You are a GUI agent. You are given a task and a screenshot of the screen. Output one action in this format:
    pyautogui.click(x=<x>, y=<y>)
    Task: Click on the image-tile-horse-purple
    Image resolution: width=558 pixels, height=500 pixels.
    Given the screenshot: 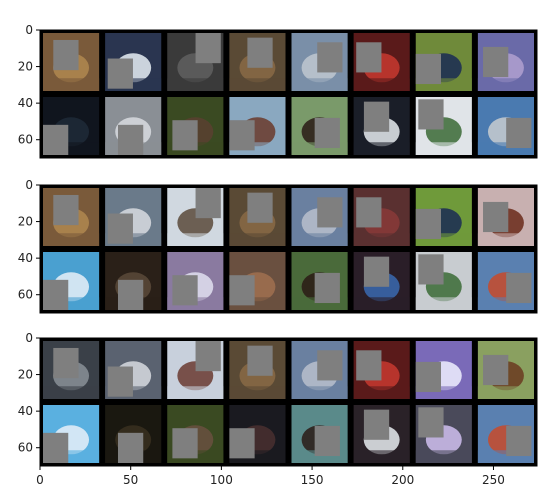 What is the action you would take?
    pyautogui.click(x=505, y=62)
    